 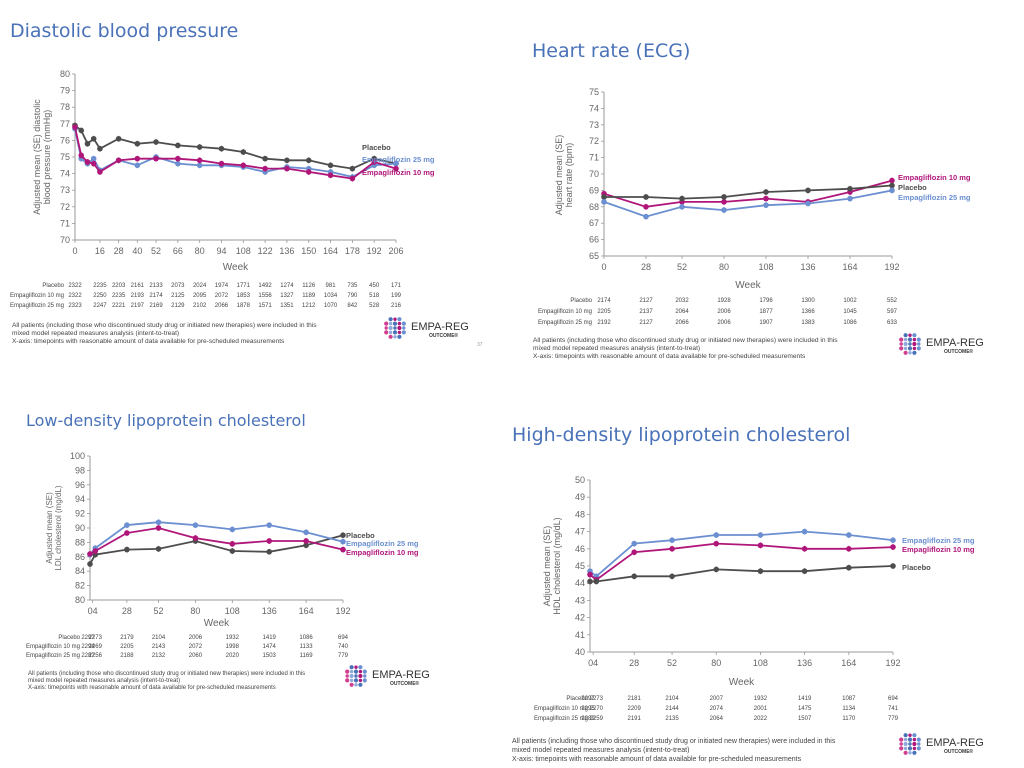 What do you see at coordinates (65, 91) in the screenshot?
I see `y-tick-label: 79` at bounding box center [65, 91].